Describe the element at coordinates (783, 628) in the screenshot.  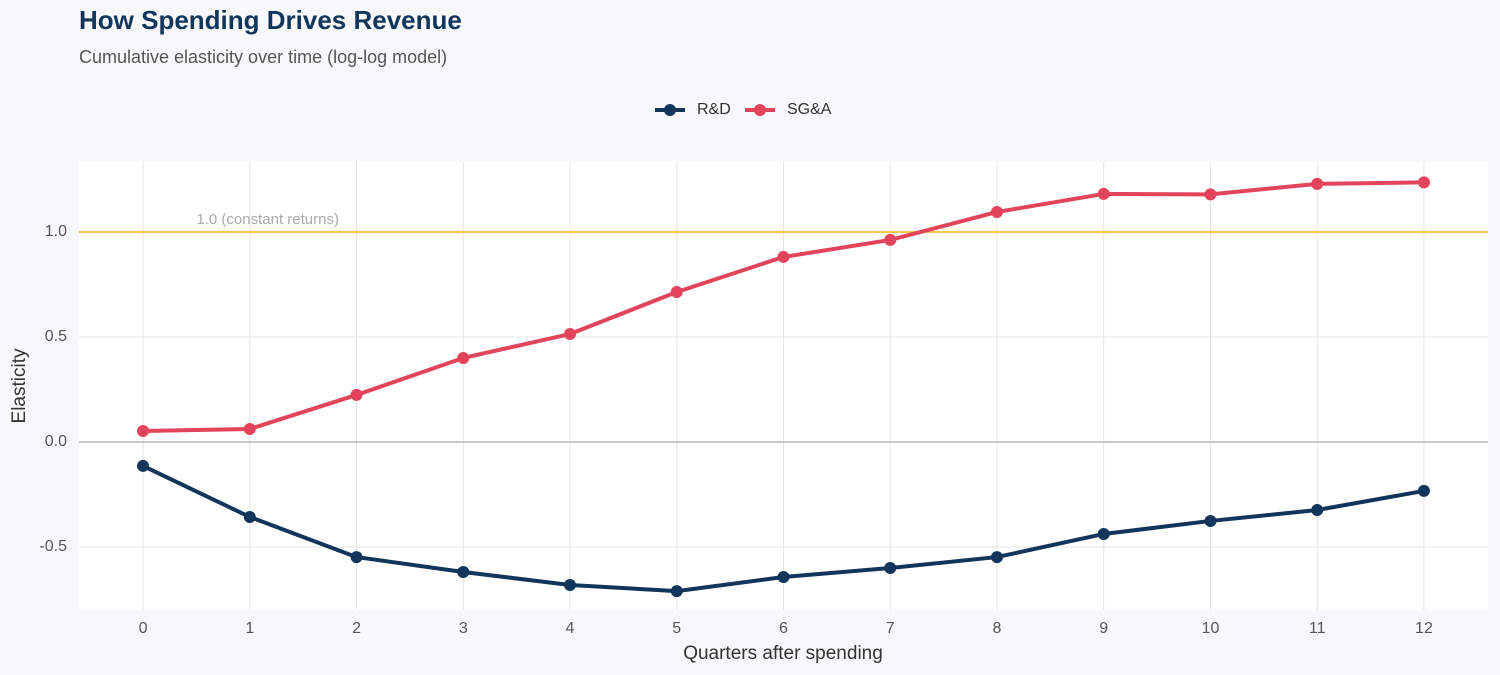
I see `x-tick-label: 6` at that location.